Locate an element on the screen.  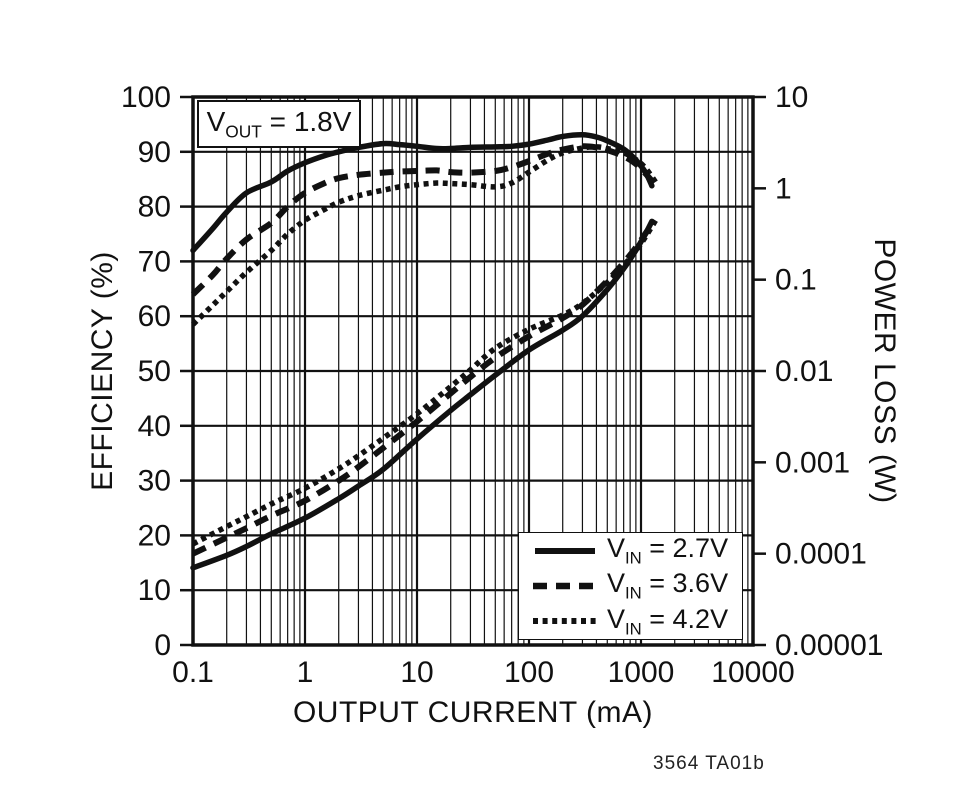
y-left-tick-label: 40 is located at coordinates (154, 426).